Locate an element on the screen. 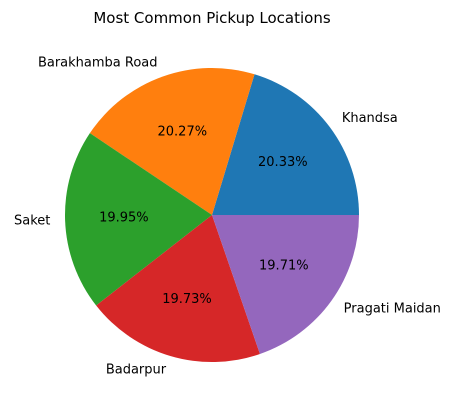  pie-slice-saket is located at coordinates (138, 219).